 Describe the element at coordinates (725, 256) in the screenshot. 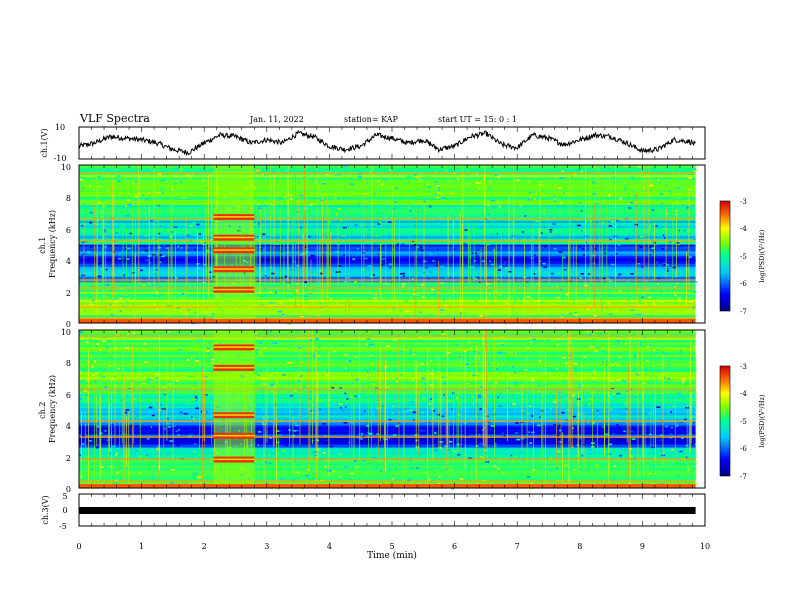

I see `ch1-colorbar-gradient` at that location.